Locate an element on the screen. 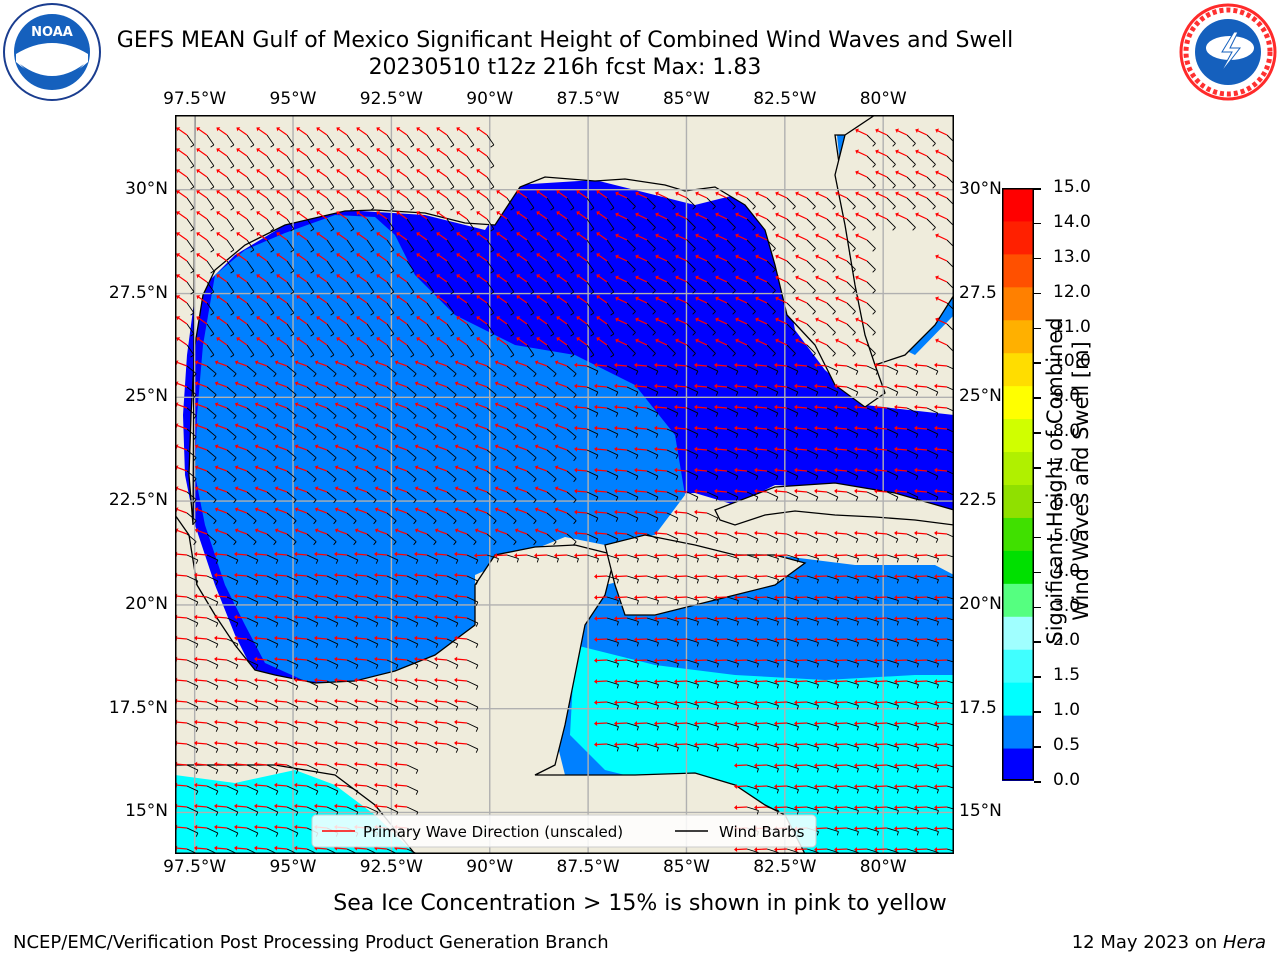 Image resolution: width=1280 pixels, height=960 pixels. colorbar-tick-mark is located at coordinates (1037, 189).